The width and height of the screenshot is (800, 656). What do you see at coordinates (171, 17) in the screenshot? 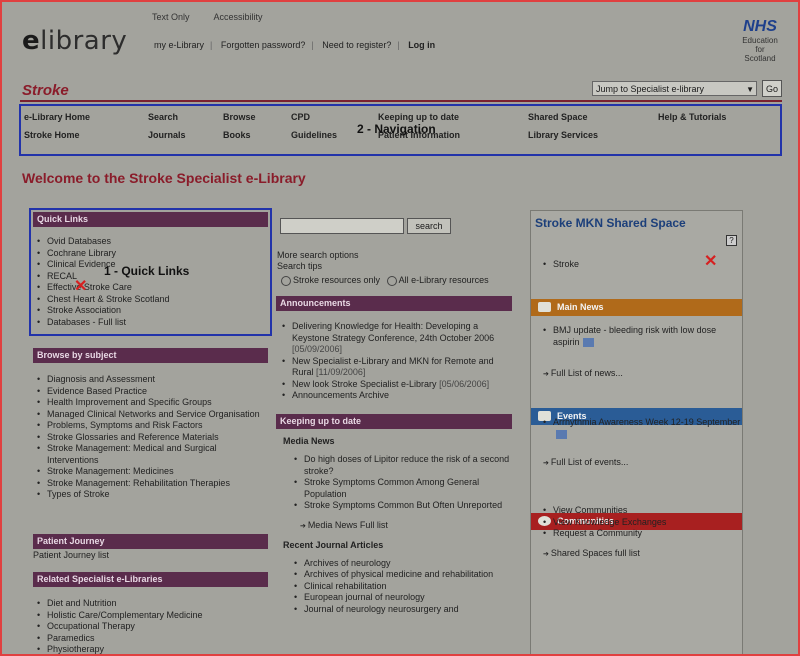
I see `text-only-link: Text Only` at bounding box center [171, 17].